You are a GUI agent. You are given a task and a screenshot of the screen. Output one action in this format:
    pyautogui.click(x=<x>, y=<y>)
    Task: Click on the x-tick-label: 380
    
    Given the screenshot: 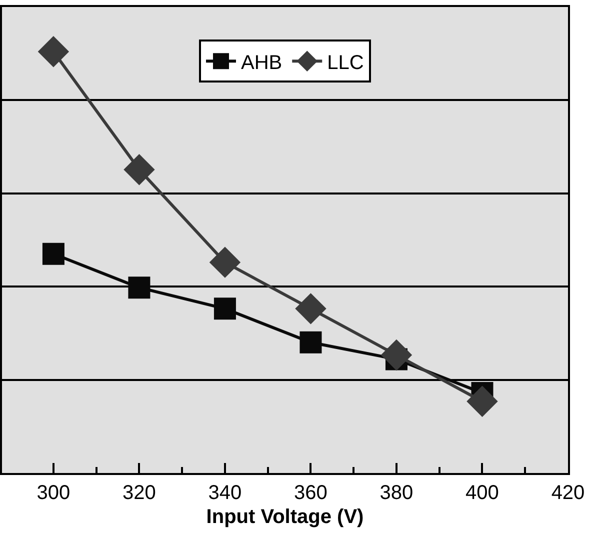 What is the action you would take?
    pyautogui.click(x=397, y=493)
    